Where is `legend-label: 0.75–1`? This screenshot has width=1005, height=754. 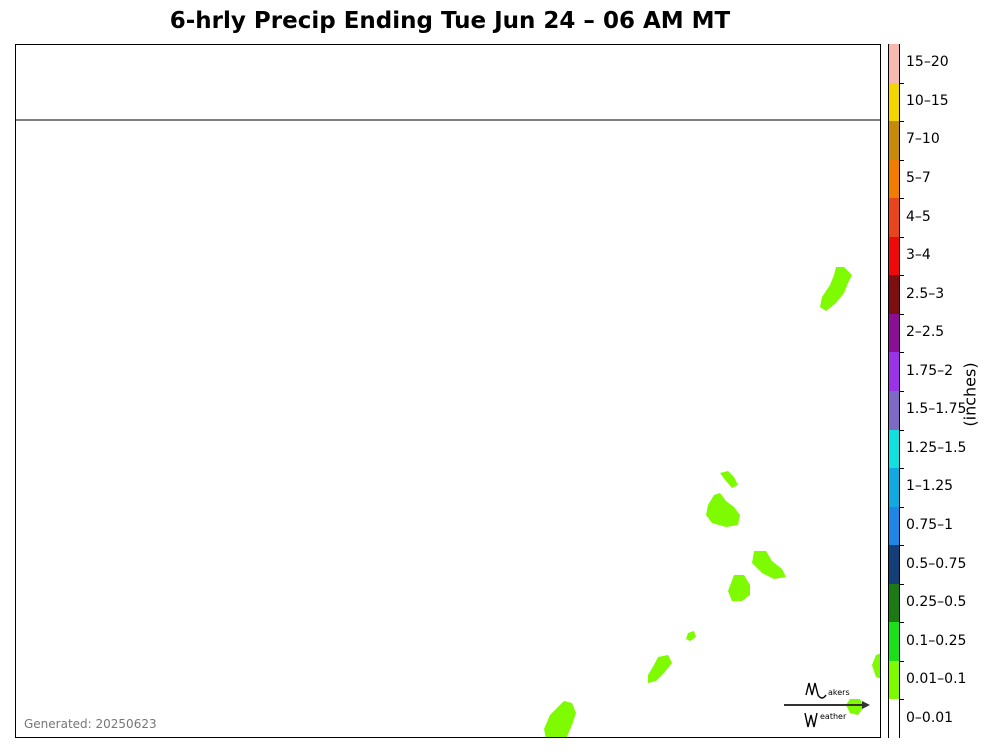 legend-label: 0.75–1 is located at coordinates (930, 524).